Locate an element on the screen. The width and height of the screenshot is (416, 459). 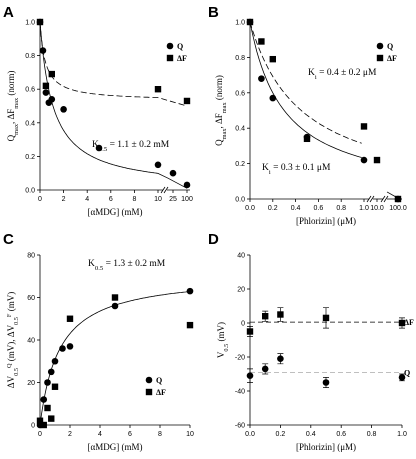
c-xtick-label: 6 is located at coordinates (130, 434).